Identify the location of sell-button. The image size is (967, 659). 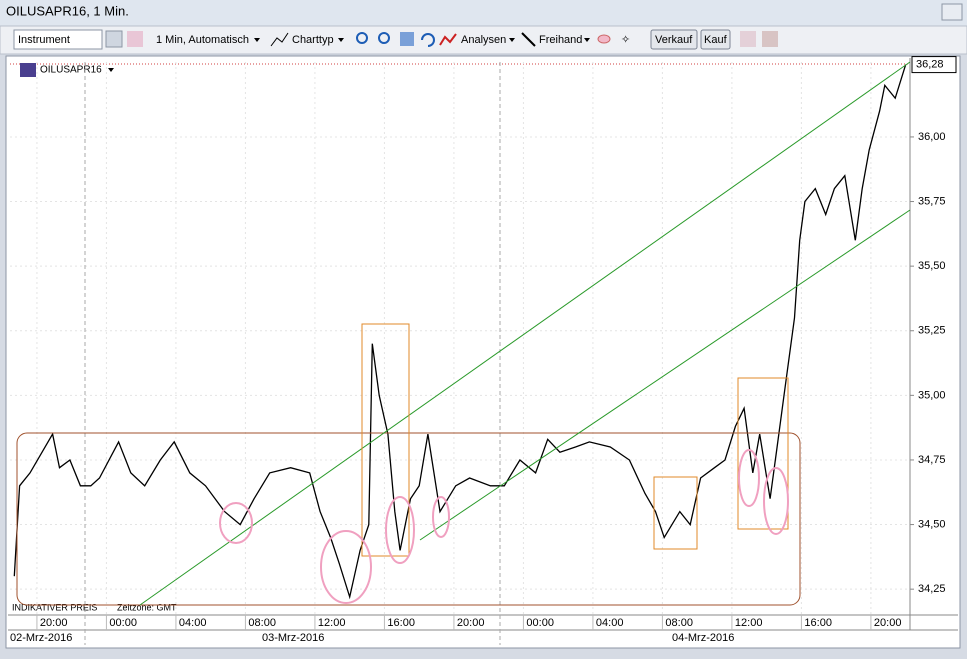
(674, 39).